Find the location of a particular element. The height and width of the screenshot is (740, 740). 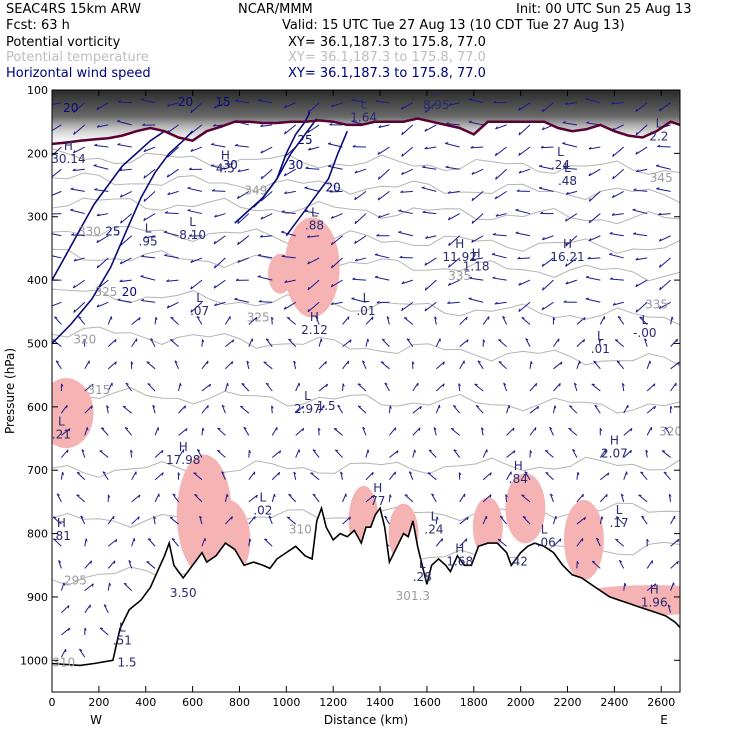

extremum-value: 2.97 is located at coordinates (307, 409).